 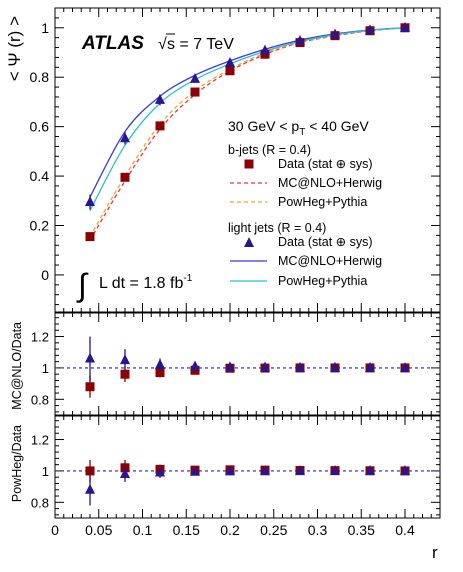 I want to click on main-y-axis-label: < Ψ (r) >, so click(x=14, y=48).